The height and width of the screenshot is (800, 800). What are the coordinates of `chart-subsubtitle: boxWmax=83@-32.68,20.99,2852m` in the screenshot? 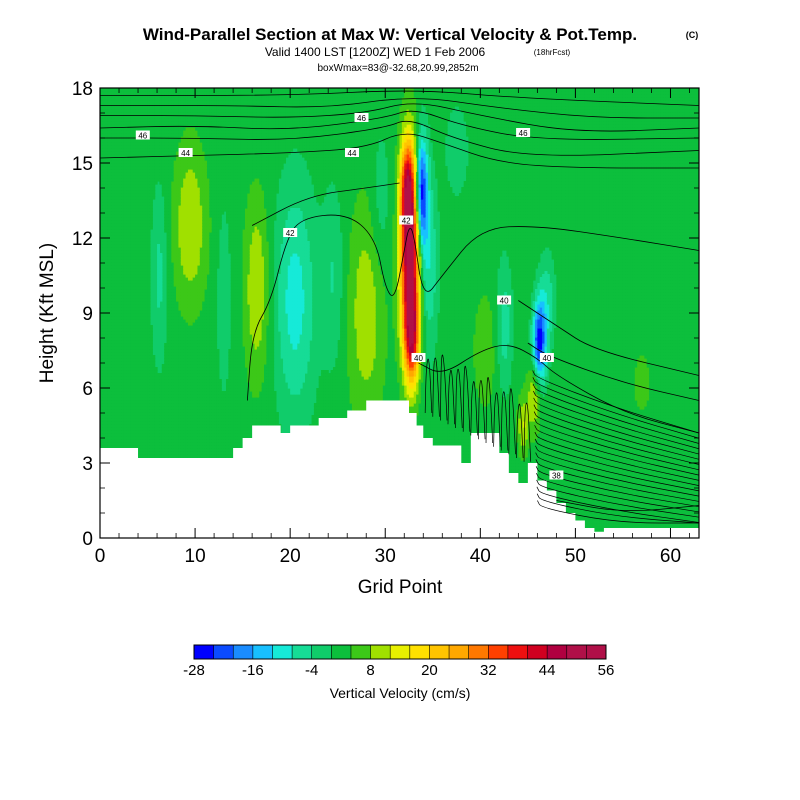 It's located at (397, 68).